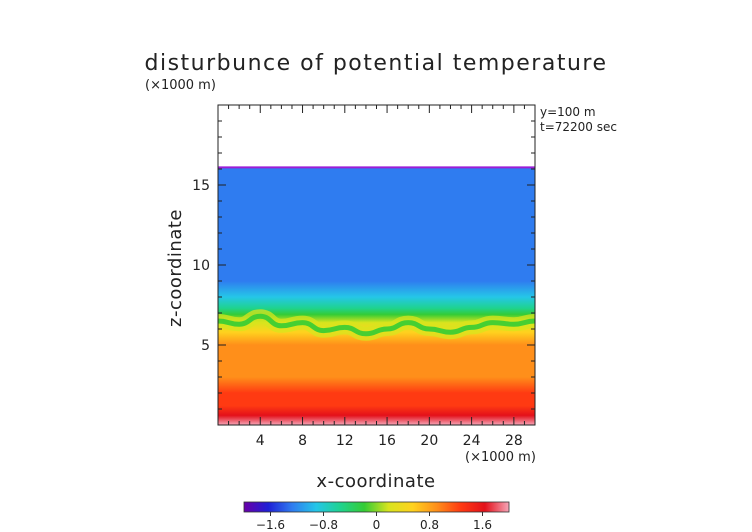 This screenshot has height=532, width=752. I want to click on x-unit-label: (×1000 m), so click(500, 457).